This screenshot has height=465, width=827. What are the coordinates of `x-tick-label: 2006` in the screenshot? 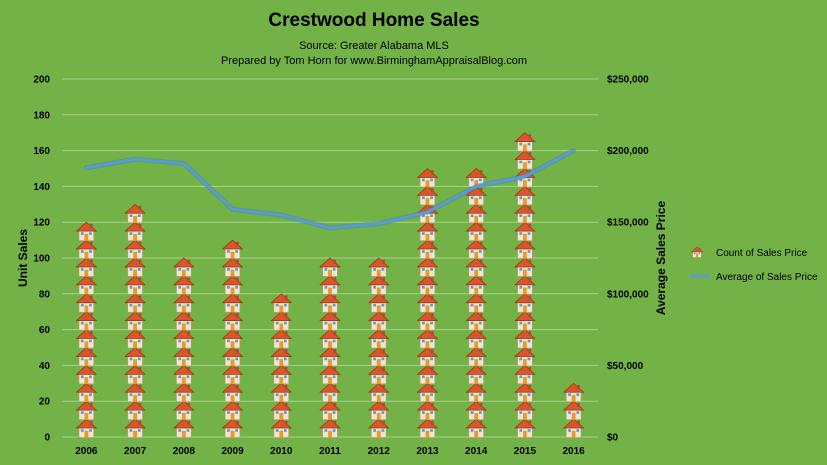 It's located at (86, 451).